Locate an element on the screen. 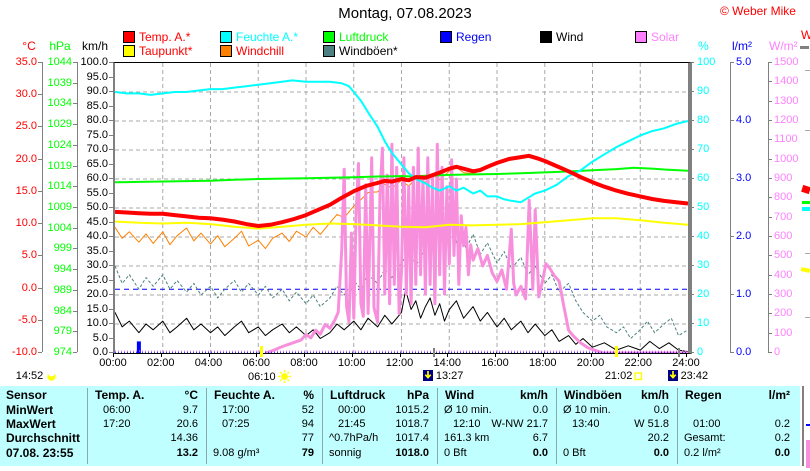 This screenshot has height=471, width=810. axis-line-hPa is located at coordinates (77, 207).